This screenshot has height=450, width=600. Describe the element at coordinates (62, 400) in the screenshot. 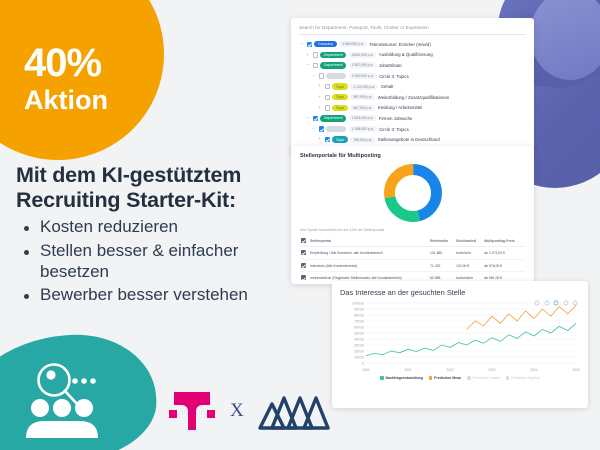

I see `candidate-search-icon` at that location.